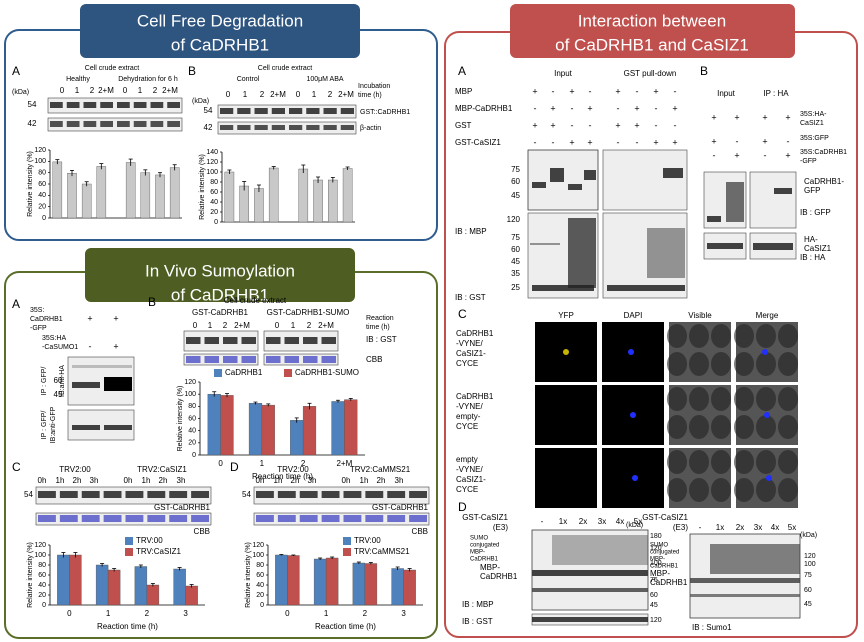 The height and width of the screenshot is (642, 864). What do you see at coordinates (60, 347) in the screenshot?
I see `label: -CaSUMO1` at bounding box center [60, 347].